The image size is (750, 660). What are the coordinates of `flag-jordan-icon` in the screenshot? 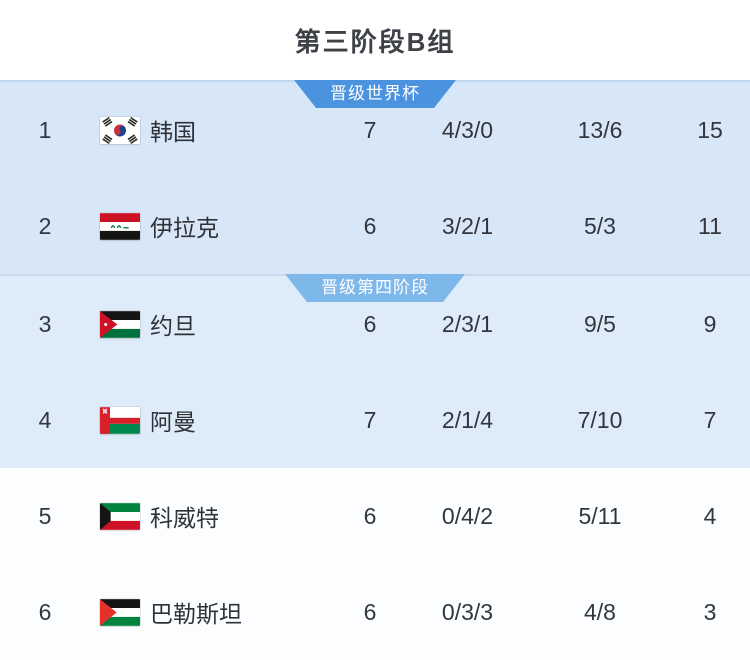 It's located at (120, 324).